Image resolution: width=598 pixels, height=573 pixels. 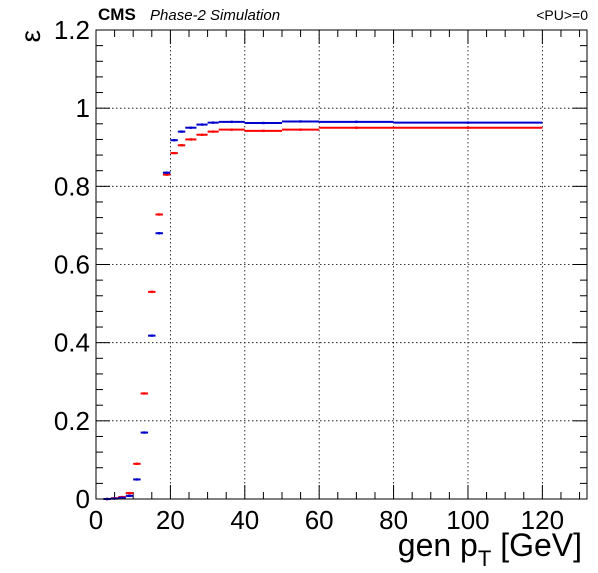 What do you see at coordinates (484, 558) in the screenshot?
I see `x-axis-title-sub: T` at bounding box center [484, 558].